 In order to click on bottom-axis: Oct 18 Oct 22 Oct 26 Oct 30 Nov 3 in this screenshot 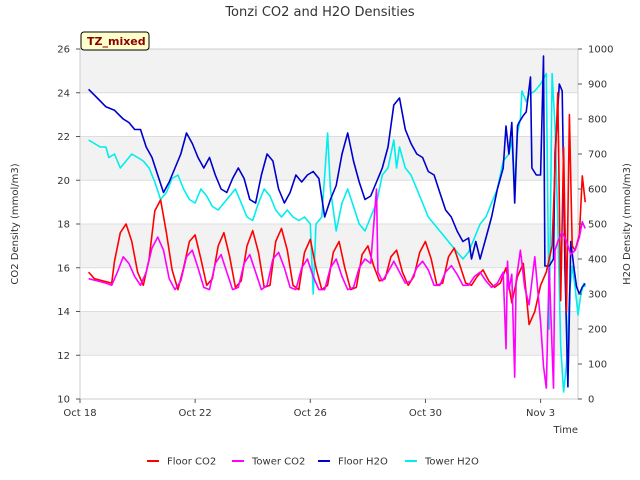, I will do `click(309, 409)`.